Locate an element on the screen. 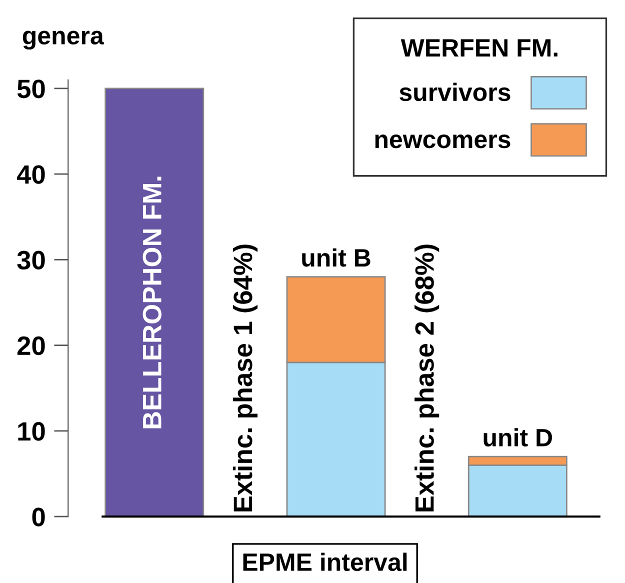 Image resolution: width=625 pixels, height=583 pixels. x-axis-title: EPME interval is located at coordinates (325, 562).